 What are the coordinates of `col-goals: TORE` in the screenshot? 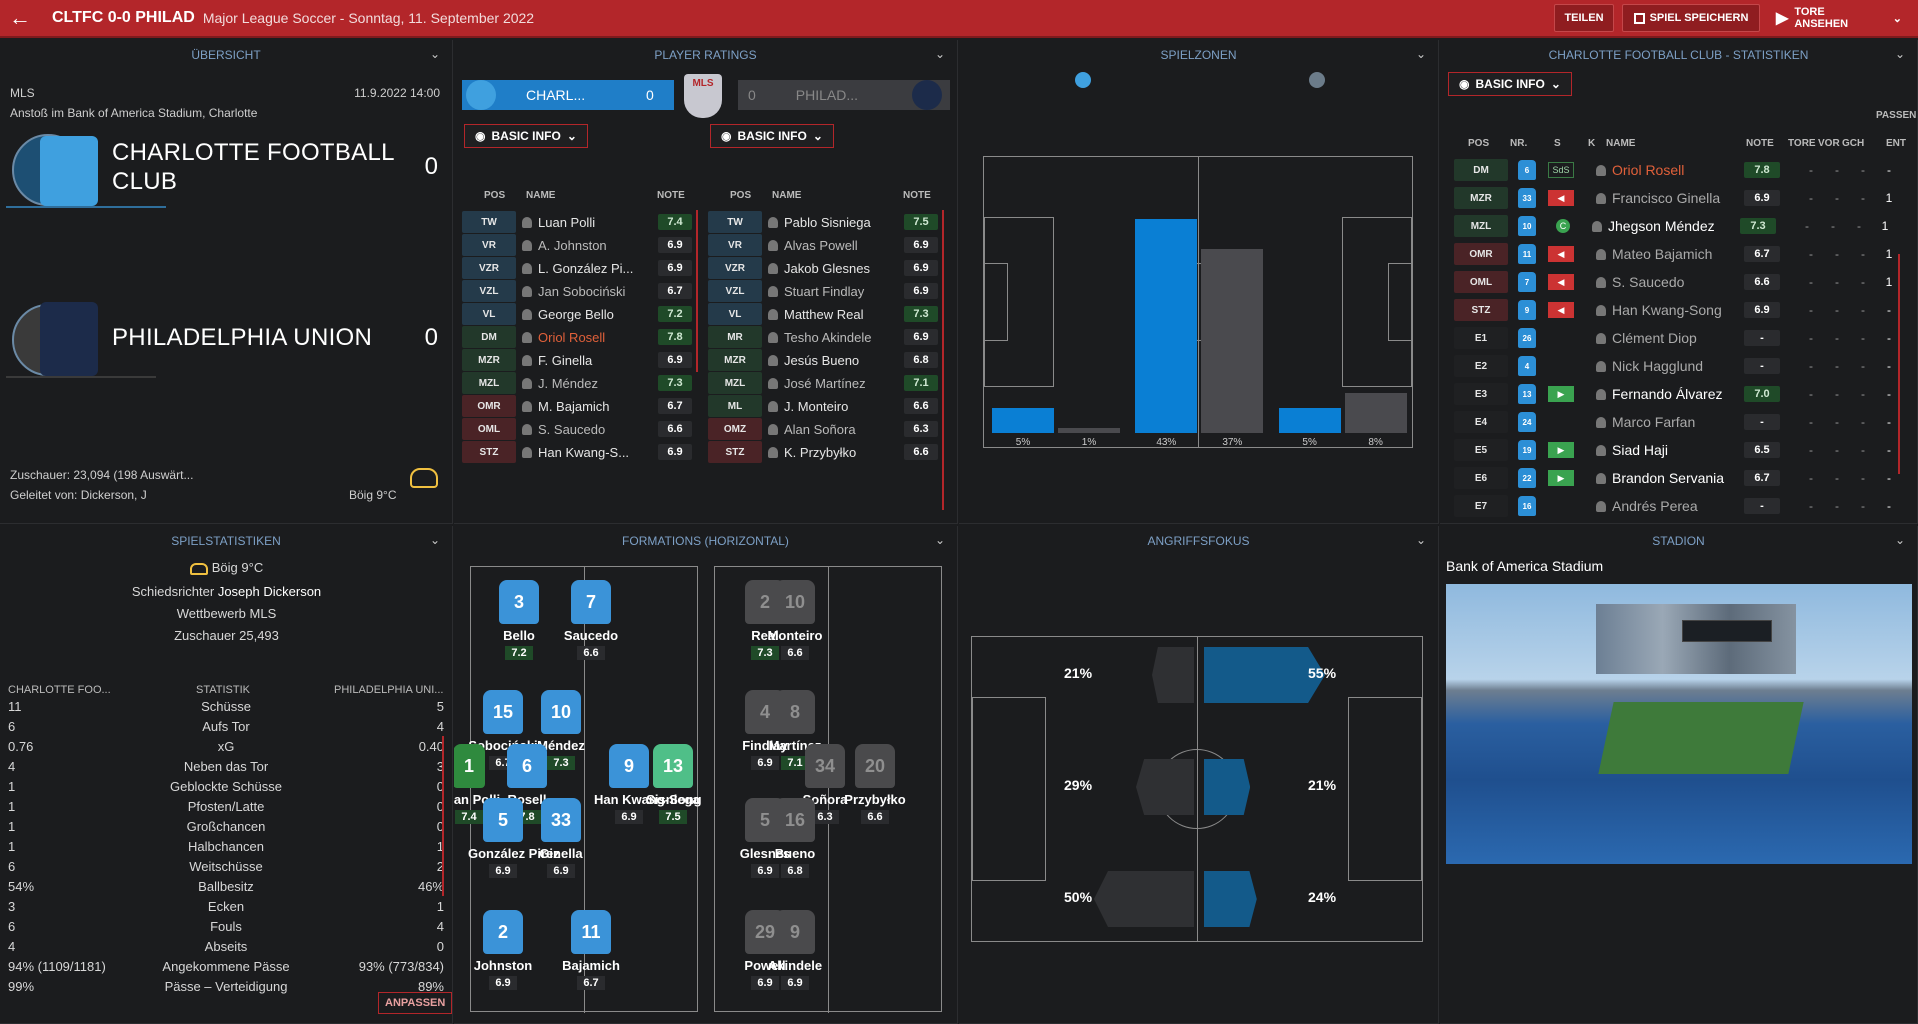 It's located at (1802, 143).